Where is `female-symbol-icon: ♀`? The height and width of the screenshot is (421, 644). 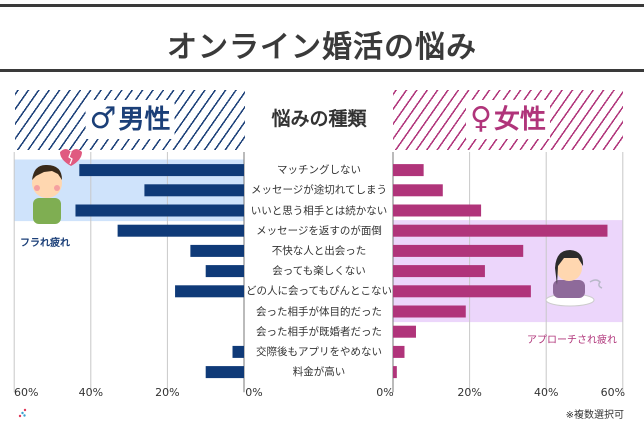 female-symbol-icon: ♀ is located at coordinates (481, 118).